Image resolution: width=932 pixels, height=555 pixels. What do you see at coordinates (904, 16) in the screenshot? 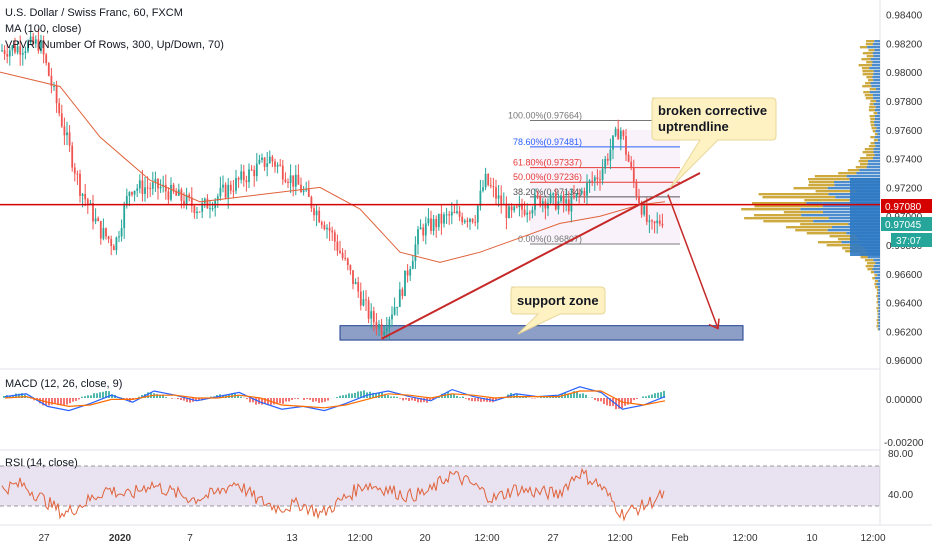
I see `price-tick-label: 0.98400` at bounding box center [904, 16].